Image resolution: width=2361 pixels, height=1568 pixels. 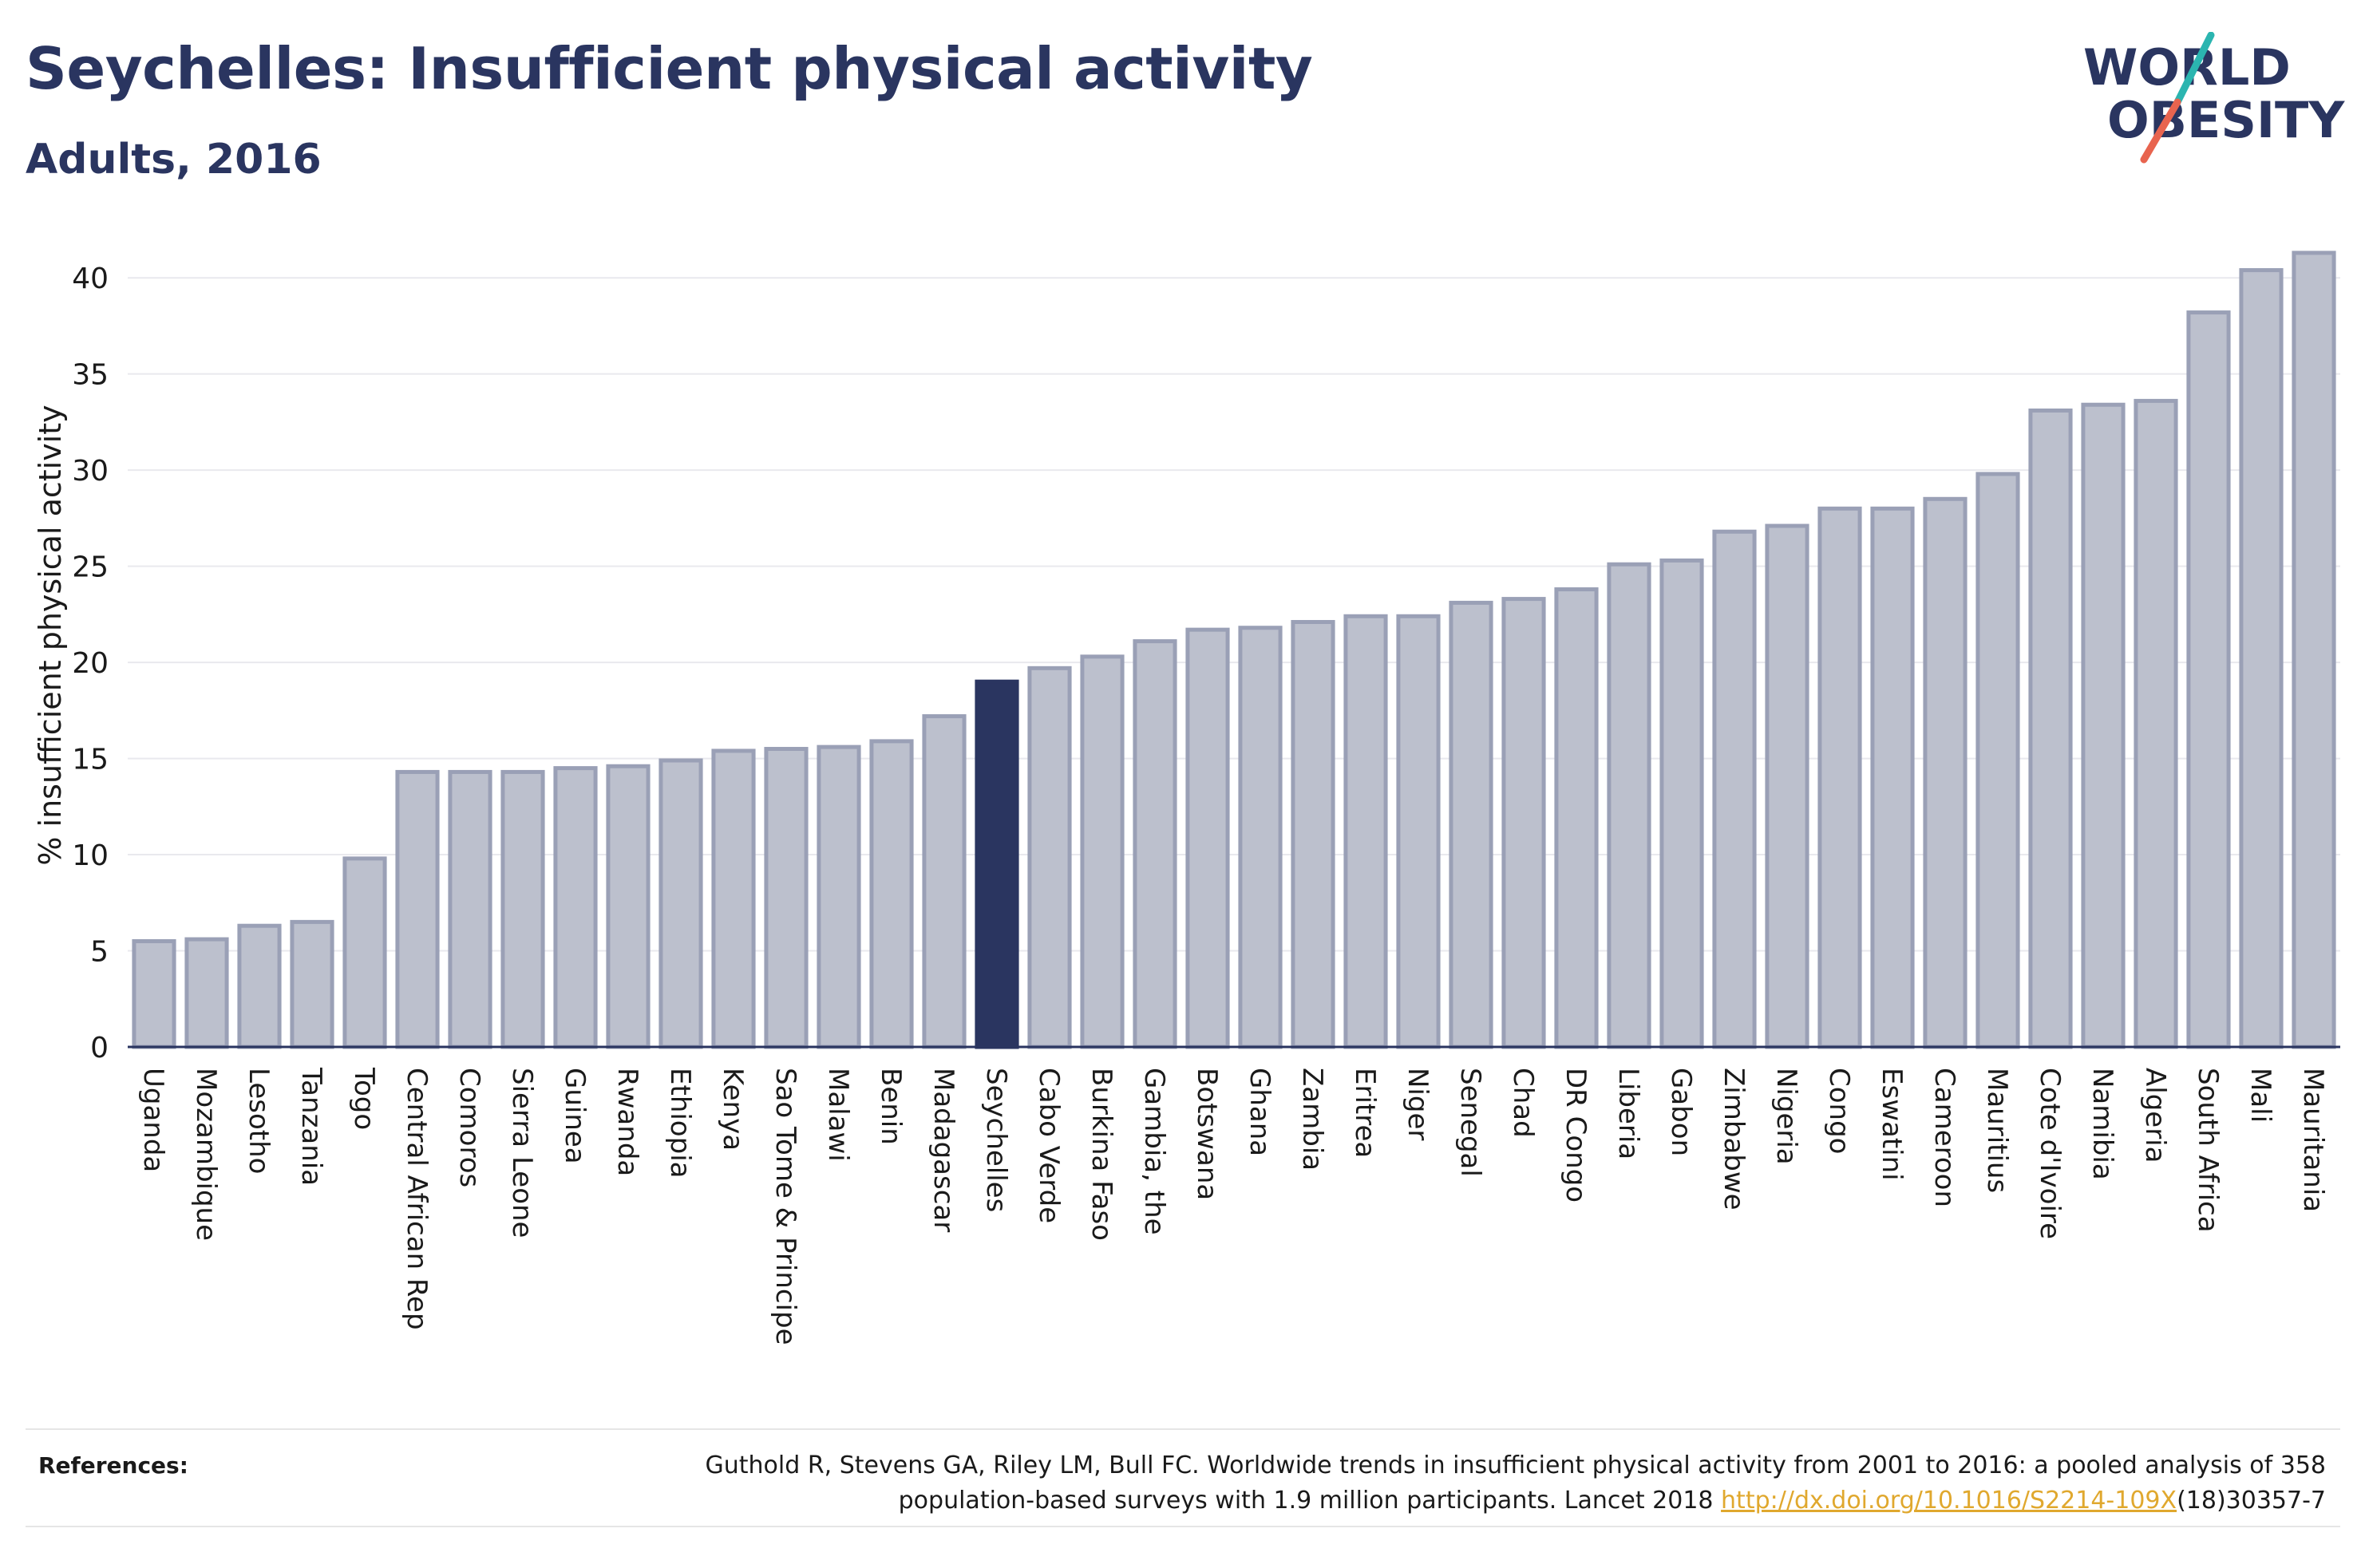 I want to click on x-tick-label: Namibia, so click(x=2102, y=1124).